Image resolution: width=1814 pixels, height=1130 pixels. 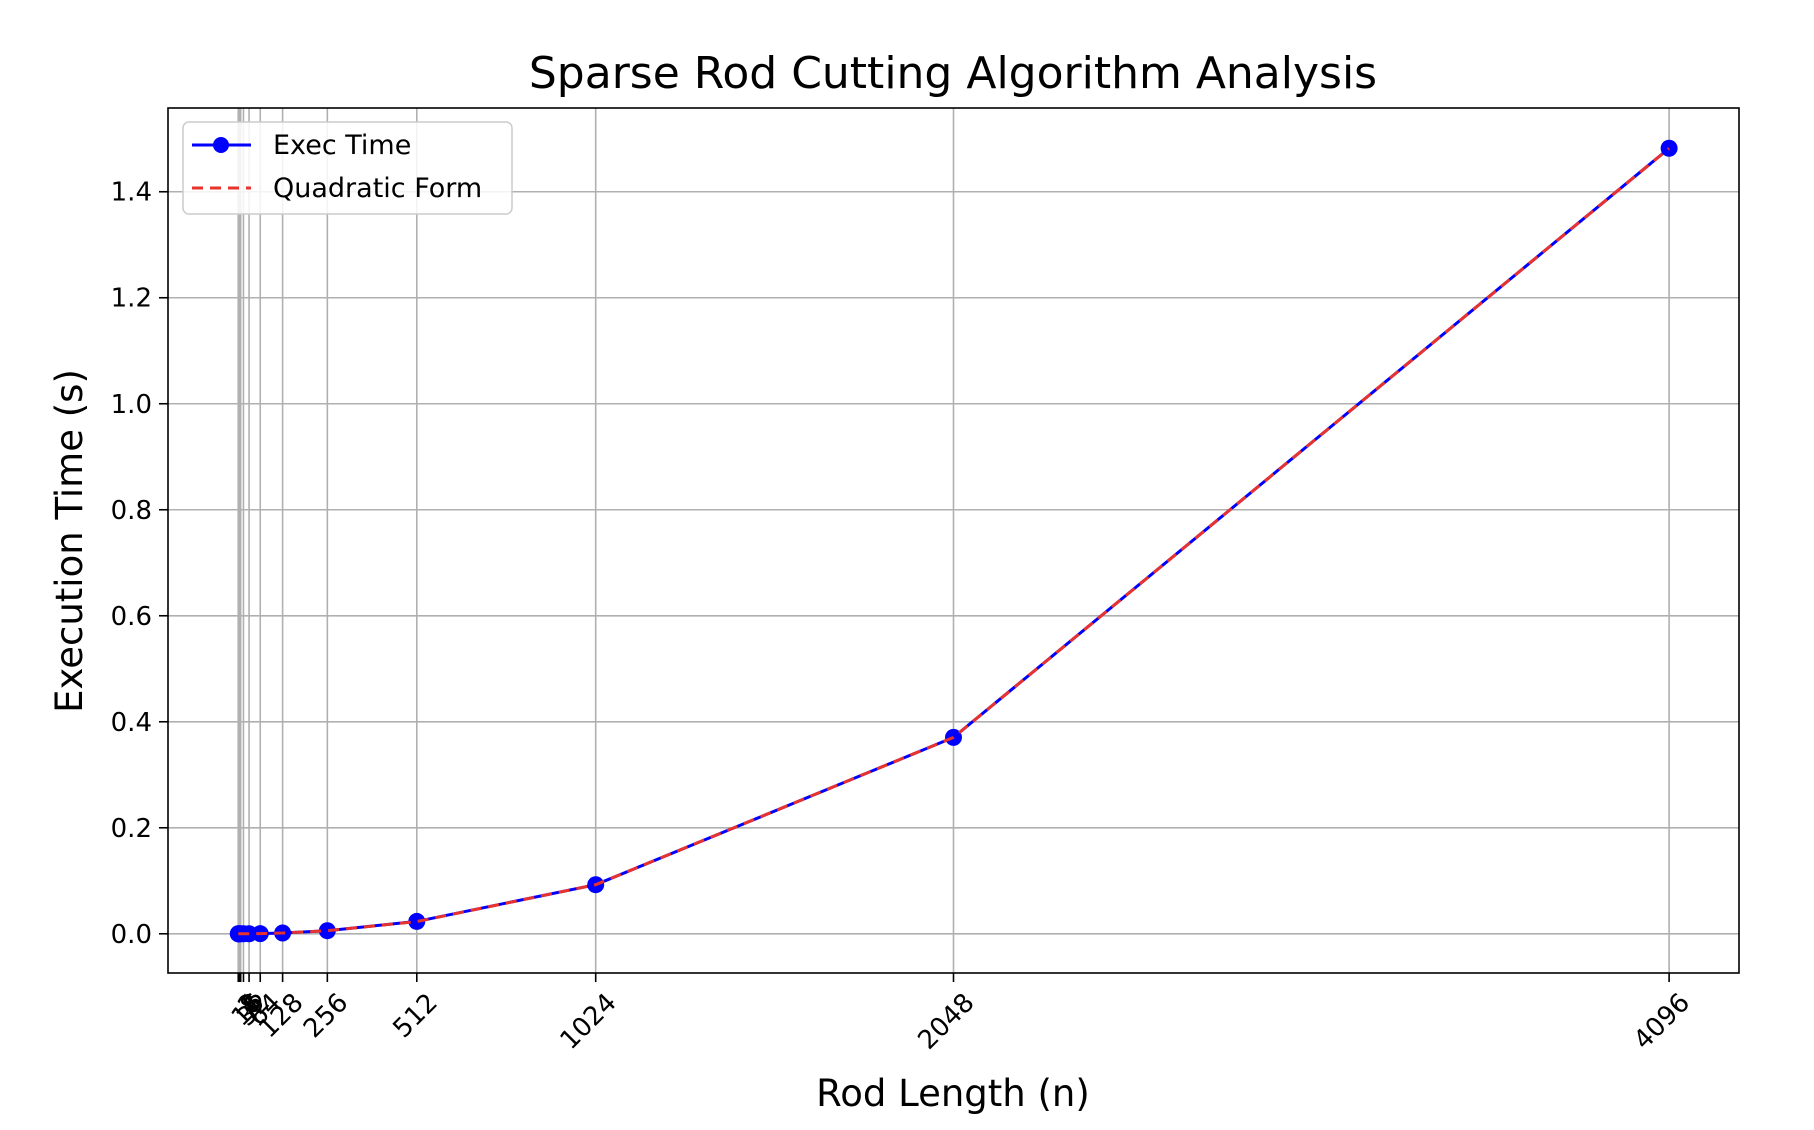 I want to click on y-tick-label: 0.0, so click(x=131, y=935).